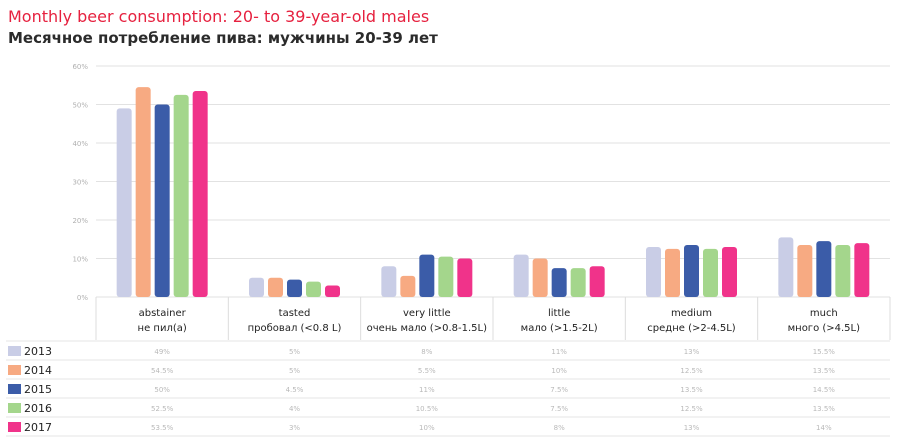 This screenshot has height=447, width=900. Describe the element at coordinates (38, 408) in the screenshot. I see `legend-label: 2016` at that location.